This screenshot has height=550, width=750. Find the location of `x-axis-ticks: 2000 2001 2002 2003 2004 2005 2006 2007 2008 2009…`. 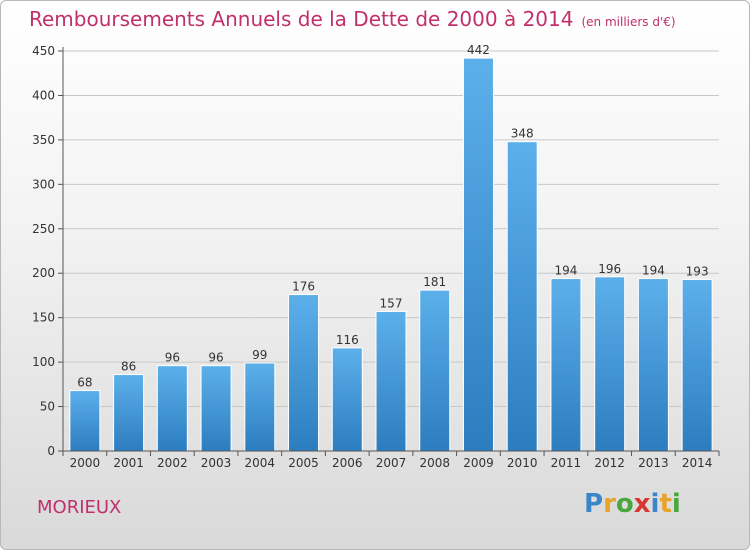

x-axis-ticks: 2000 2001 2002 2003 2004 2005 2006 2007 2008 2009… is located at coordinates (391, 460).